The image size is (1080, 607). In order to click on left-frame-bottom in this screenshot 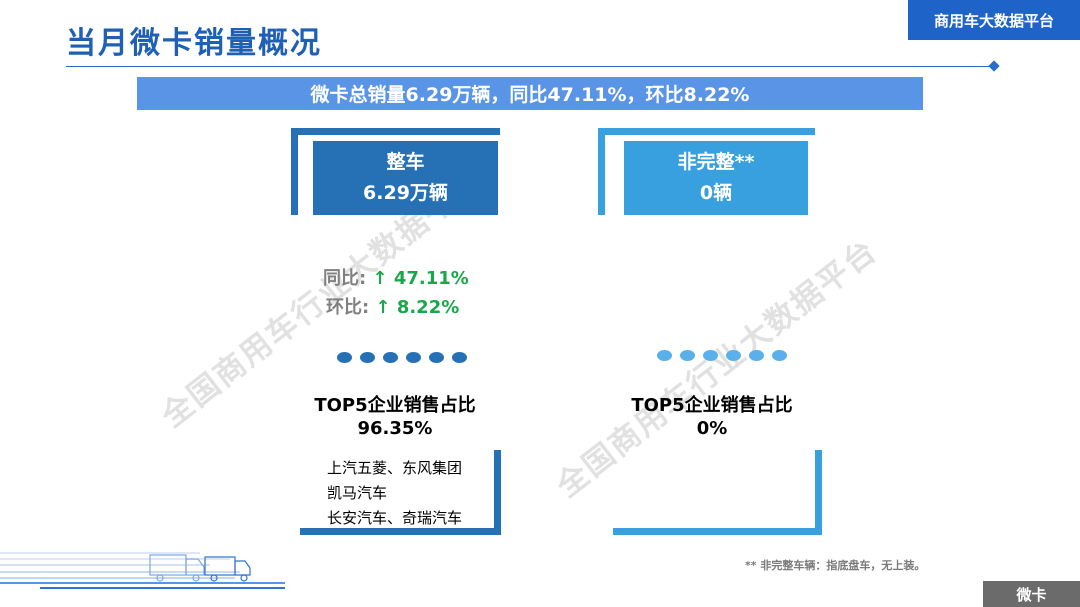, I will do `click(400, 492)`.